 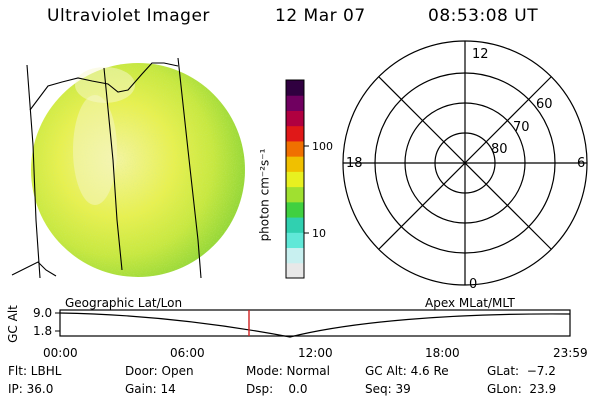 I want to click on mlt-label-midnight: 0, so click(x=473, y=284).